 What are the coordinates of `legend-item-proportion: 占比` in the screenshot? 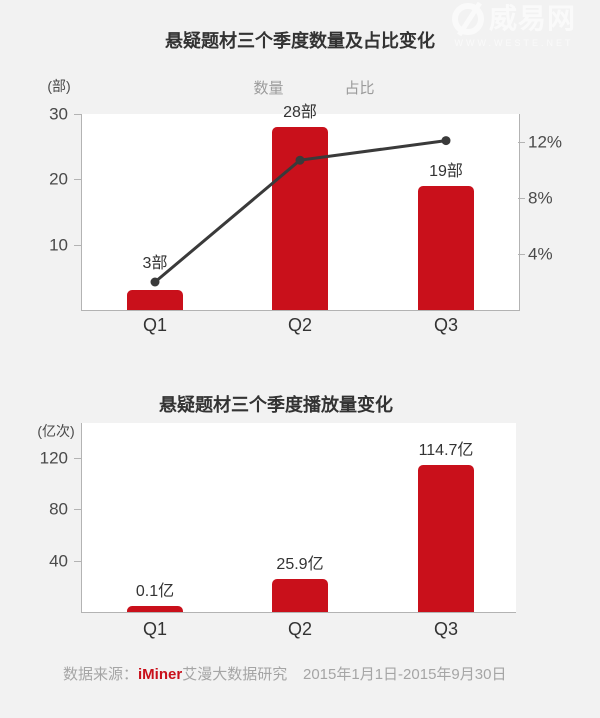 It's located at (352, 88).